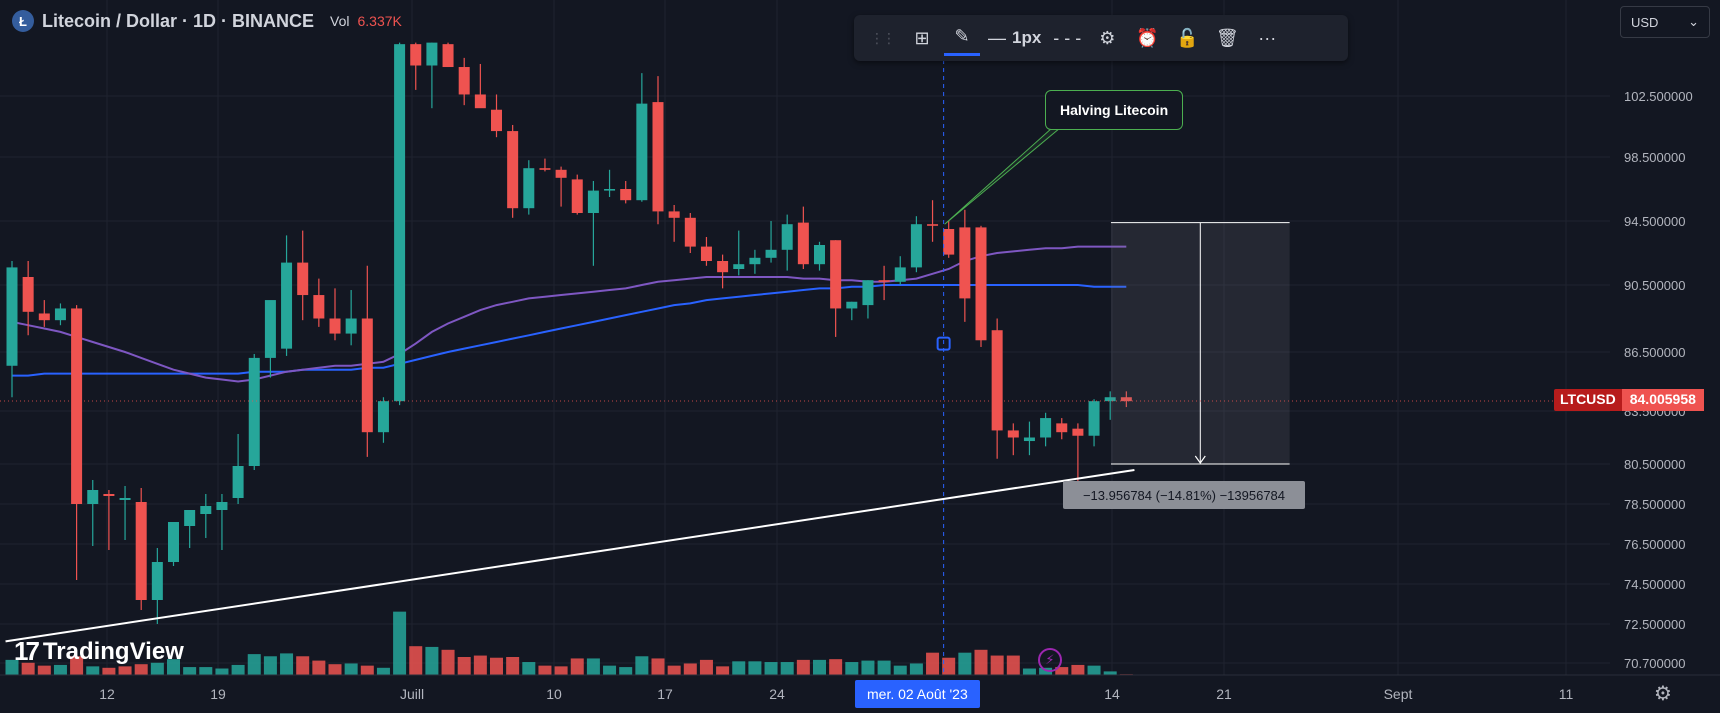 This screenshot has width=1720, height=713. I want to click on alarm-icon: ⏰, so click(1147, 37).